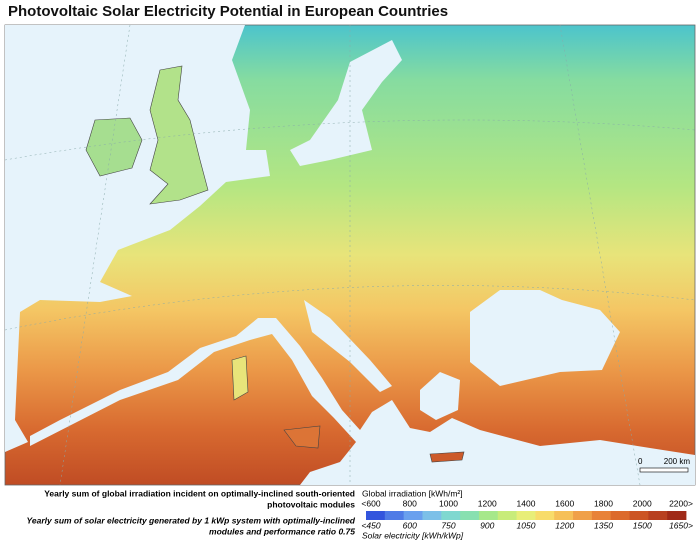 This screenshot has height=540, width=700. Describe the element at coordinates (448, 503) in the screenshot. I see `legend-label: 1000` at that location.